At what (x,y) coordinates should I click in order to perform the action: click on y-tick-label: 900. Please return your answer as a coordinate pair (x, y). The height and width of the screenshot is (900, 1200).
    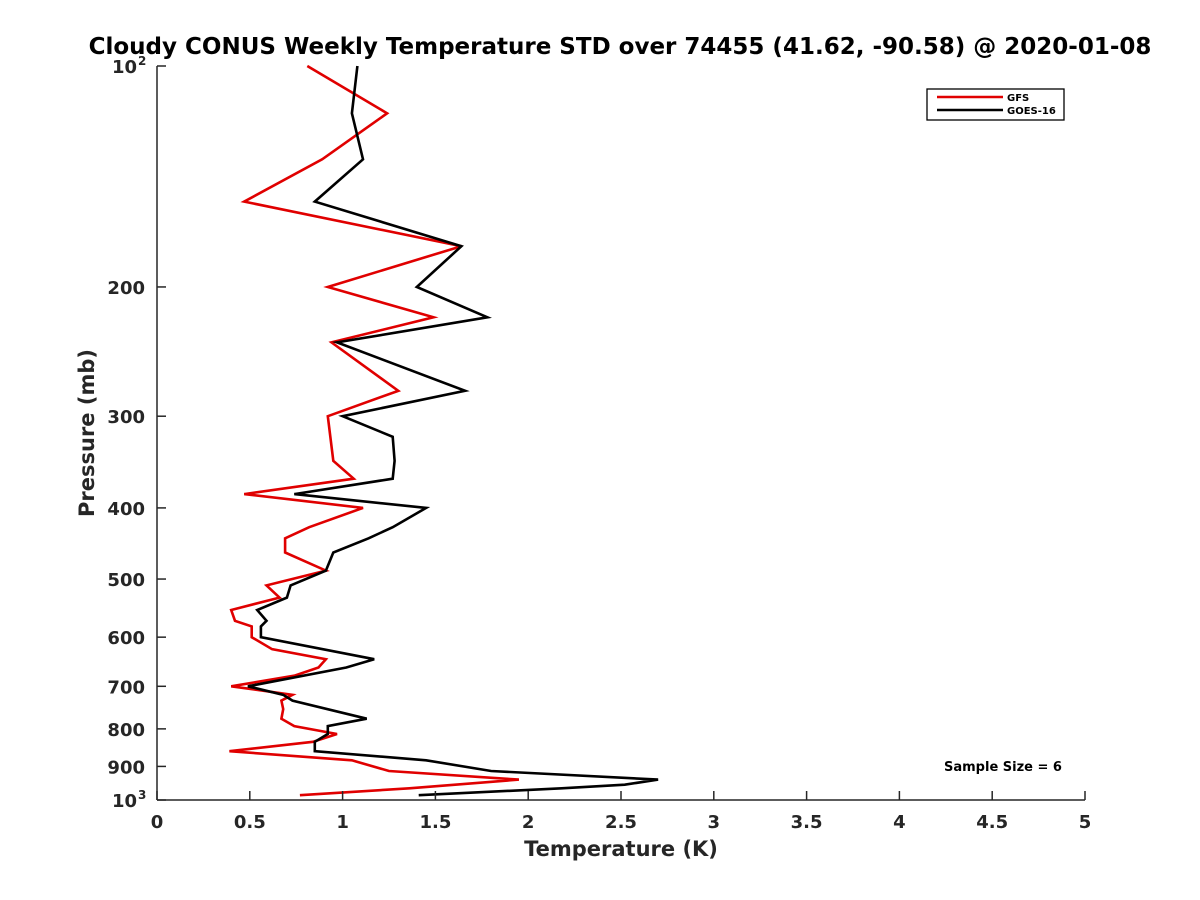
    Looking at the image, I should click on (126, 767).